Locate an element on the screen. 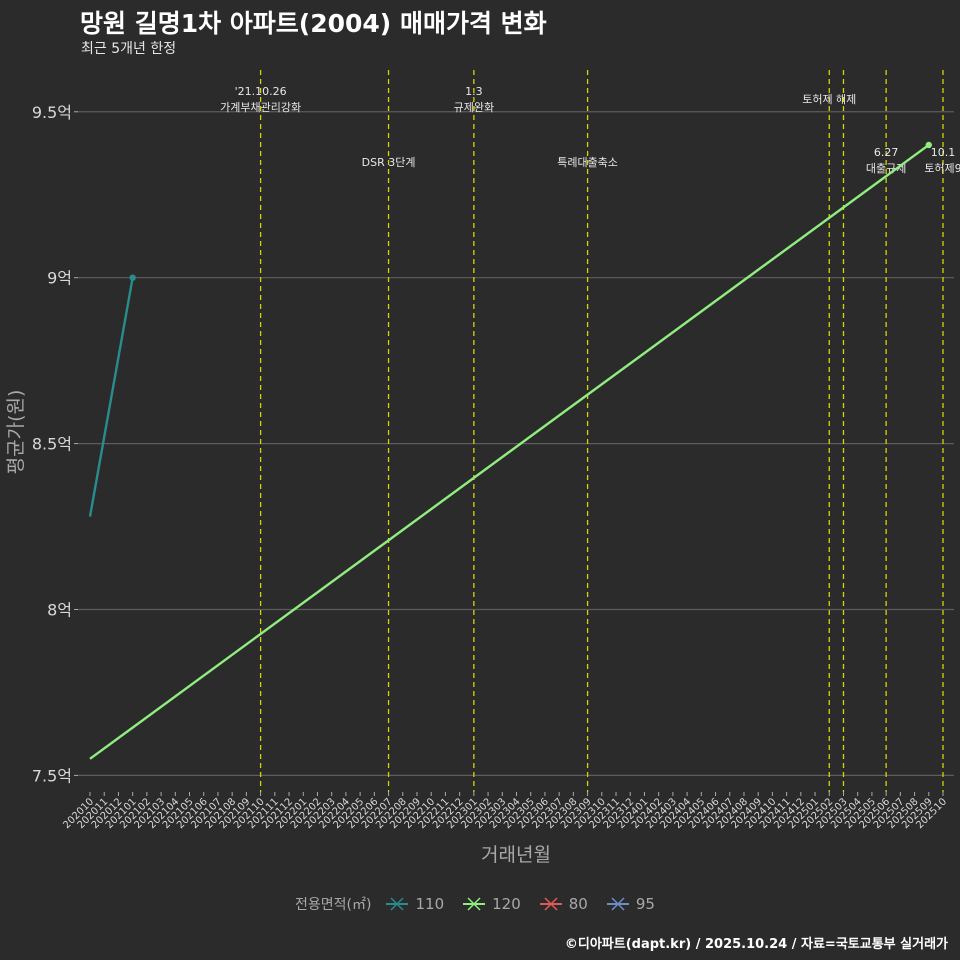  legend-item-120: 120 is located at coordinates (490, 904).